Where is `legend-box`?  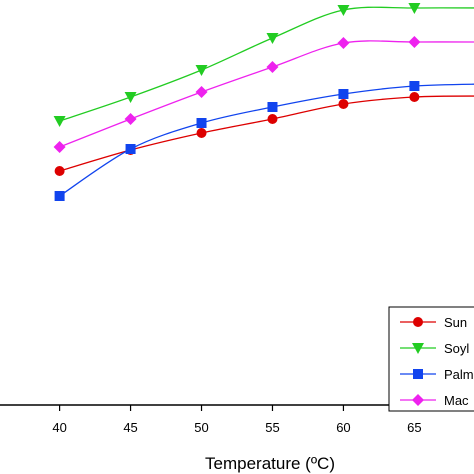 legend-box is located at coordinates (431, 359).